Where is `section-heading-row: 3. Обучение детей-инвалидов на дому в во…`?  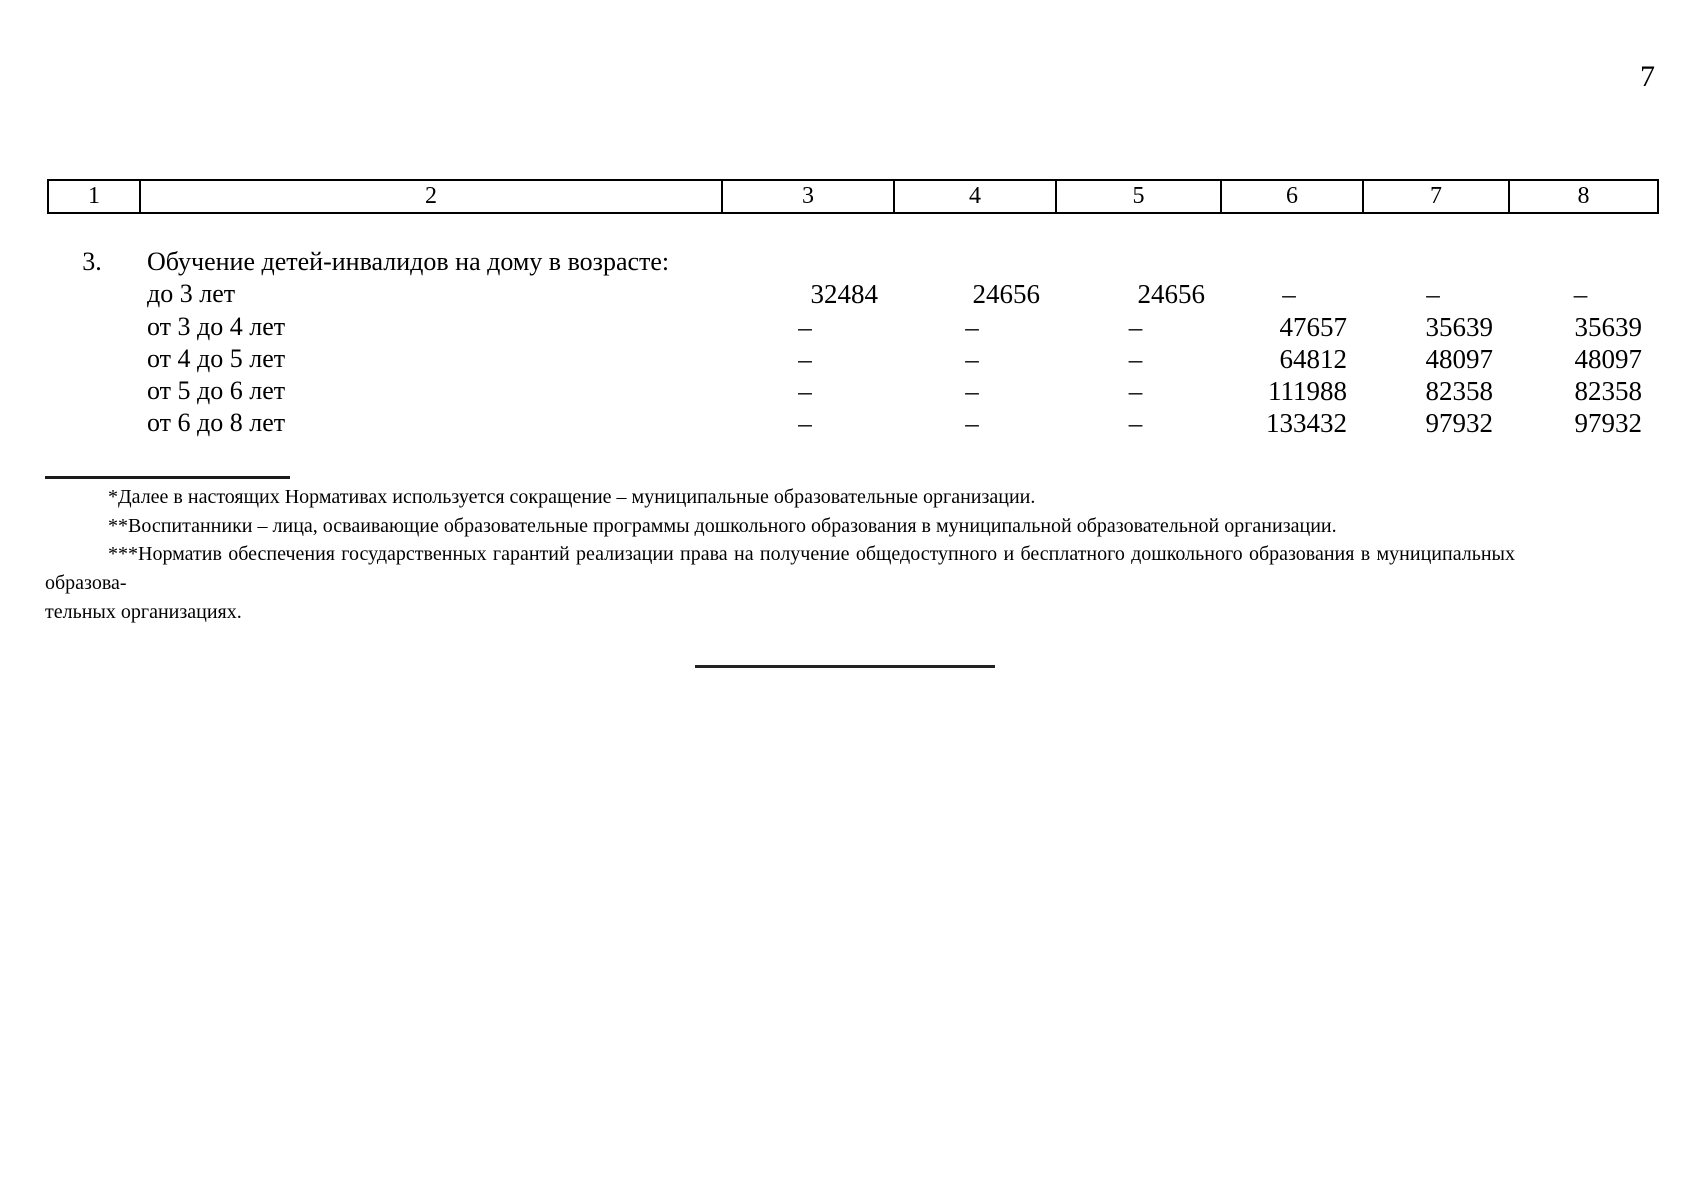 section-heading-row: 3. Обучение детей-инвалидов на дому в во… is located at coordinates (851, 262).